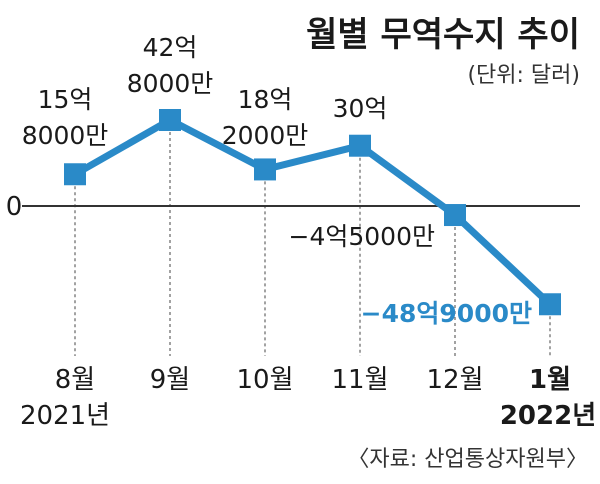  Describe the element at coordinates (548, 416) in the screenshot. I see `year-label: 2022년` at that location.